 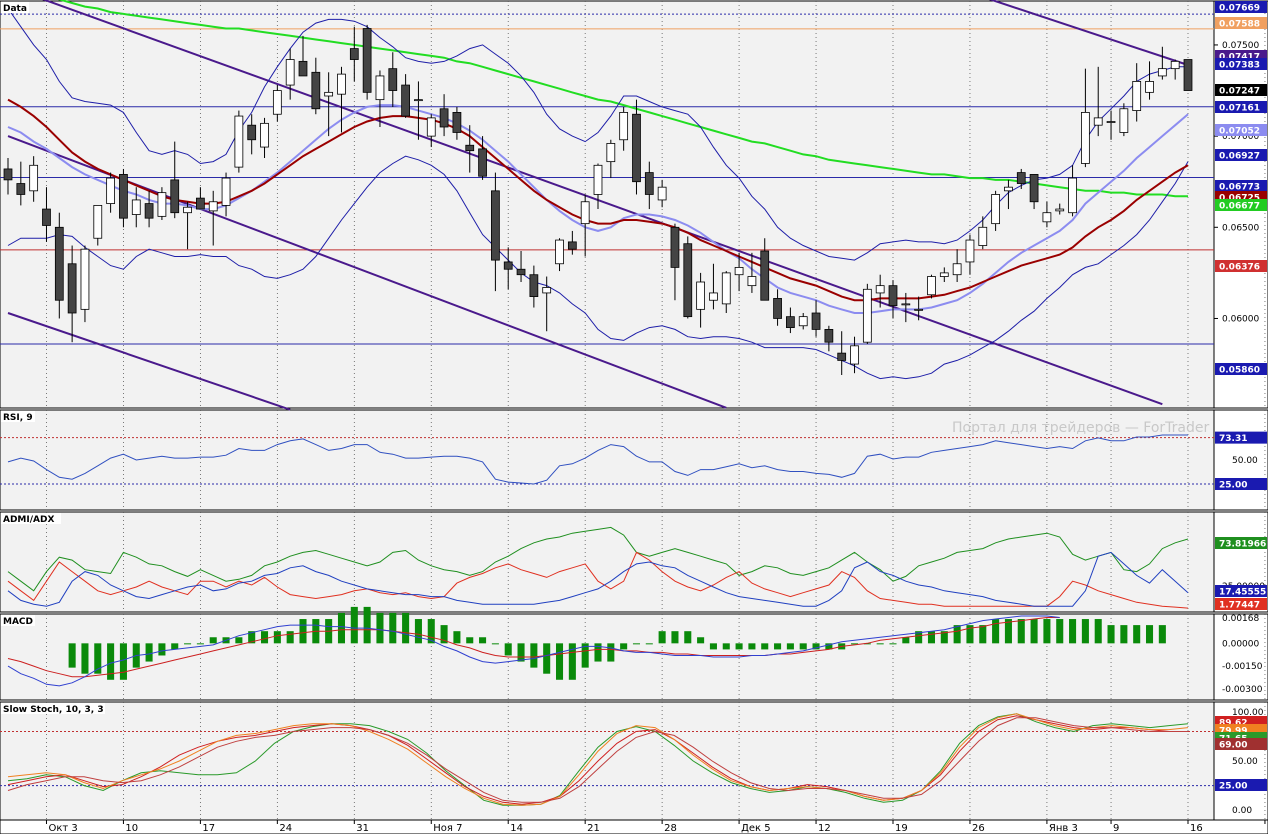 What do you see at coordinates (1241, 186) in the screenshot?
I see `price-badge-8-bg` at bounding box center [1241, 186].